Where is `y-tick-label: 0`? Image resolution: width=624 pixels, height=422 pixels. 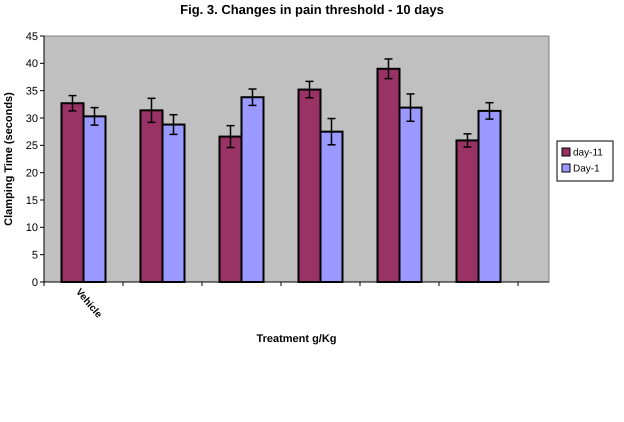 y-tick-label: 0 is located at coordinates (35, 282).